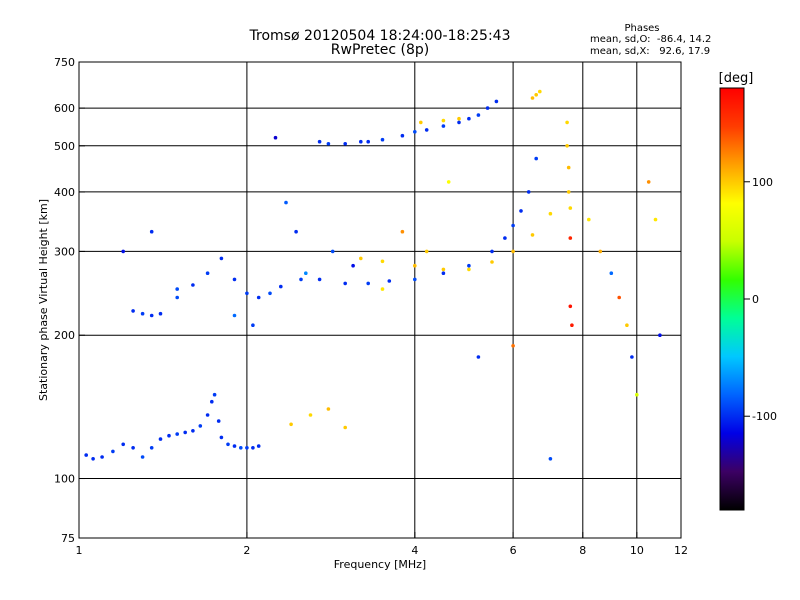 The image size is (800, 600). Describe the element at coordinates (582, 550) in the screenshot. I see `x-tick-label: 8` at that location.